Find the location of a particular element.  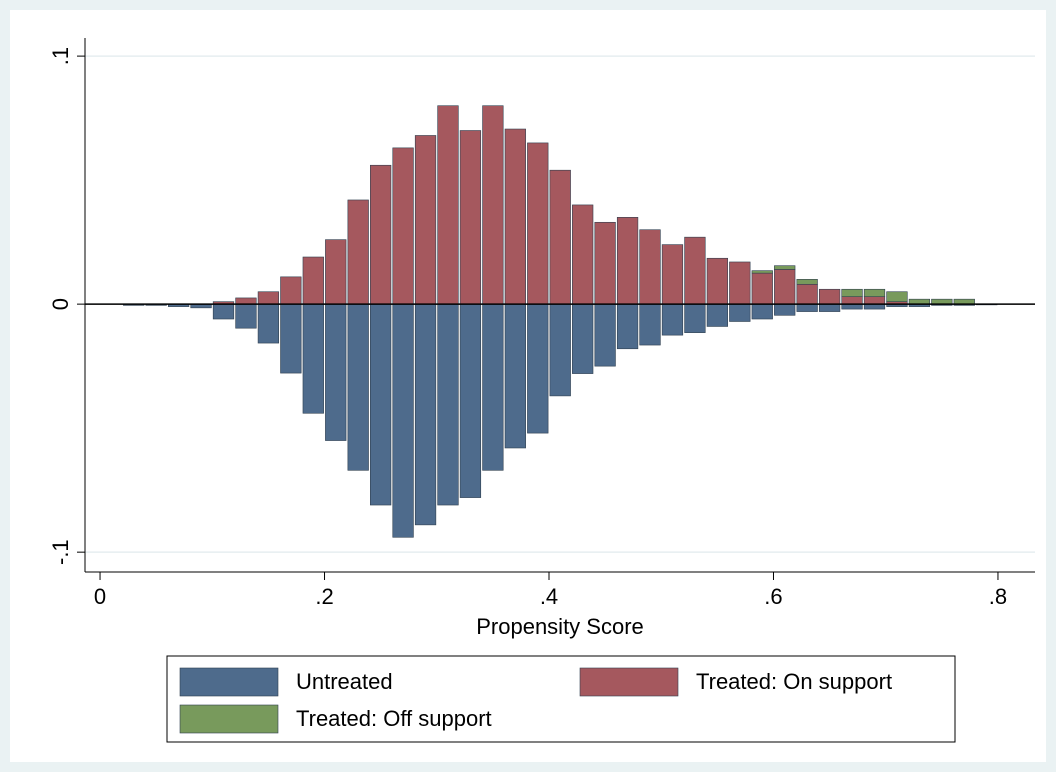

legend-label: Treated: On support is located at coordinates (794, 681).